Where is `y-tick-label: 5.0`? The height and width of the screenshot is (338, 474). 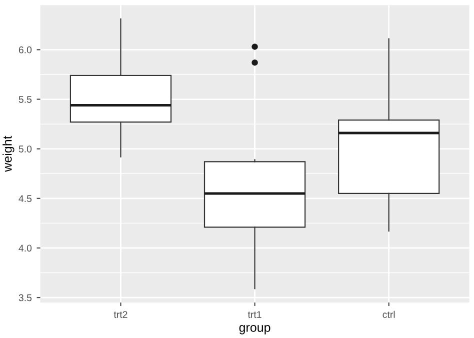
y-tick-label: 5.0 is located at coordinates (25, 149).